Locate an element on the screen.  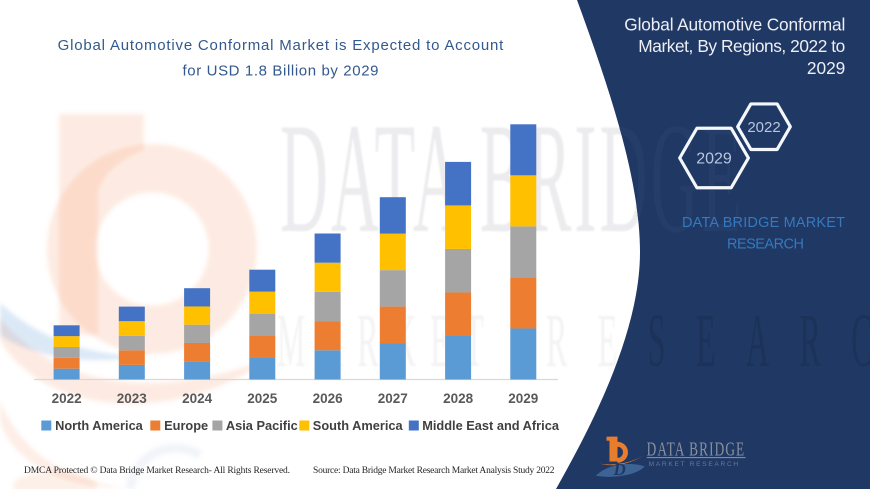
svg-text: Market, By Regions, 2022 to is located at coordinates (741, 46).